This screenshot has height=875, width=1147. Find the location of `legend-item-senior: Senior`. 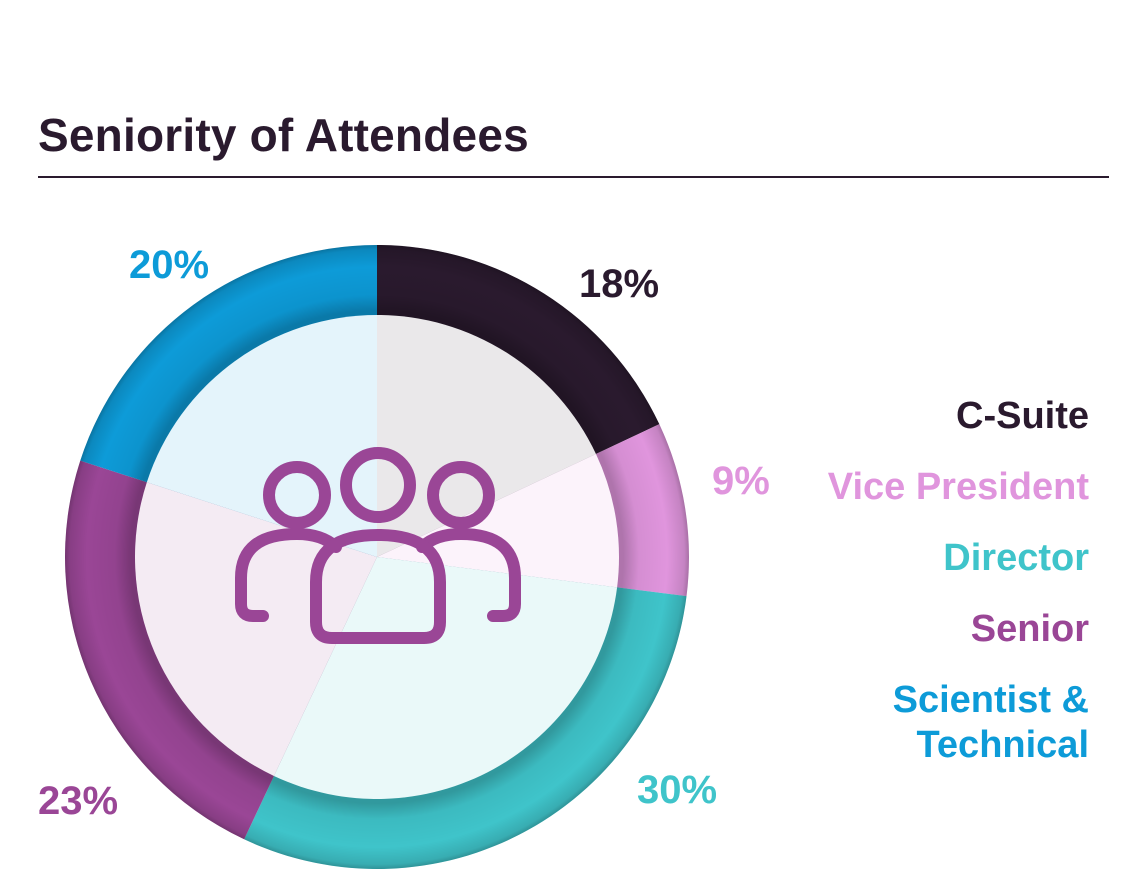

legend-item-senior: Senior is located at coordinates (1029, 629).